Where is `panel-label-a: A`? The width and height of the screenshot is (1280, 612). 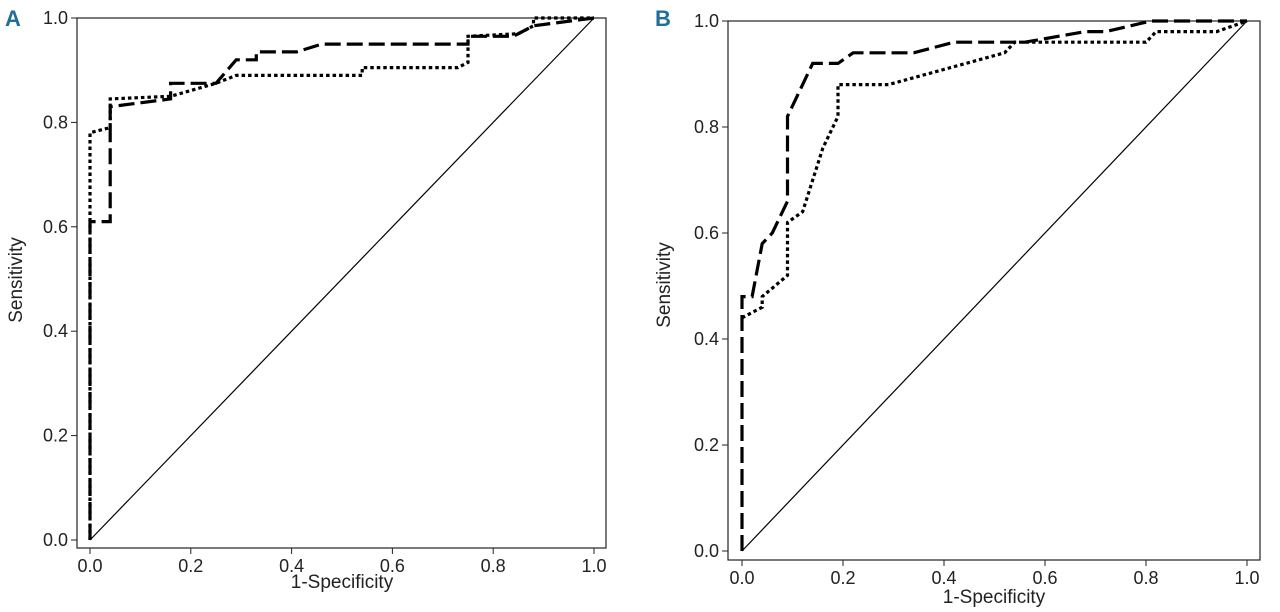
panel-label-a: A is located at coordinates (13, 18).